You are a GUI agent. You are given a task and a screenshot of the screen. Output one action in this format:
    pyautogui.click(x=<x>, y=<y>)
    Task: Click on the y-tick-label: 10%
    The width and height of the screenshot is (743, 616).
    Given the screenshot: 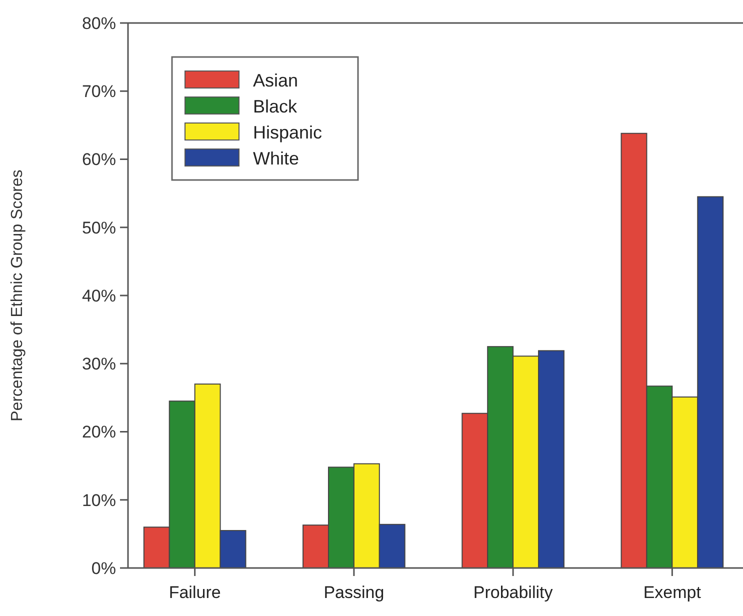 What is the action you would take?
    pyautogui.click(x=99, y=500)
    